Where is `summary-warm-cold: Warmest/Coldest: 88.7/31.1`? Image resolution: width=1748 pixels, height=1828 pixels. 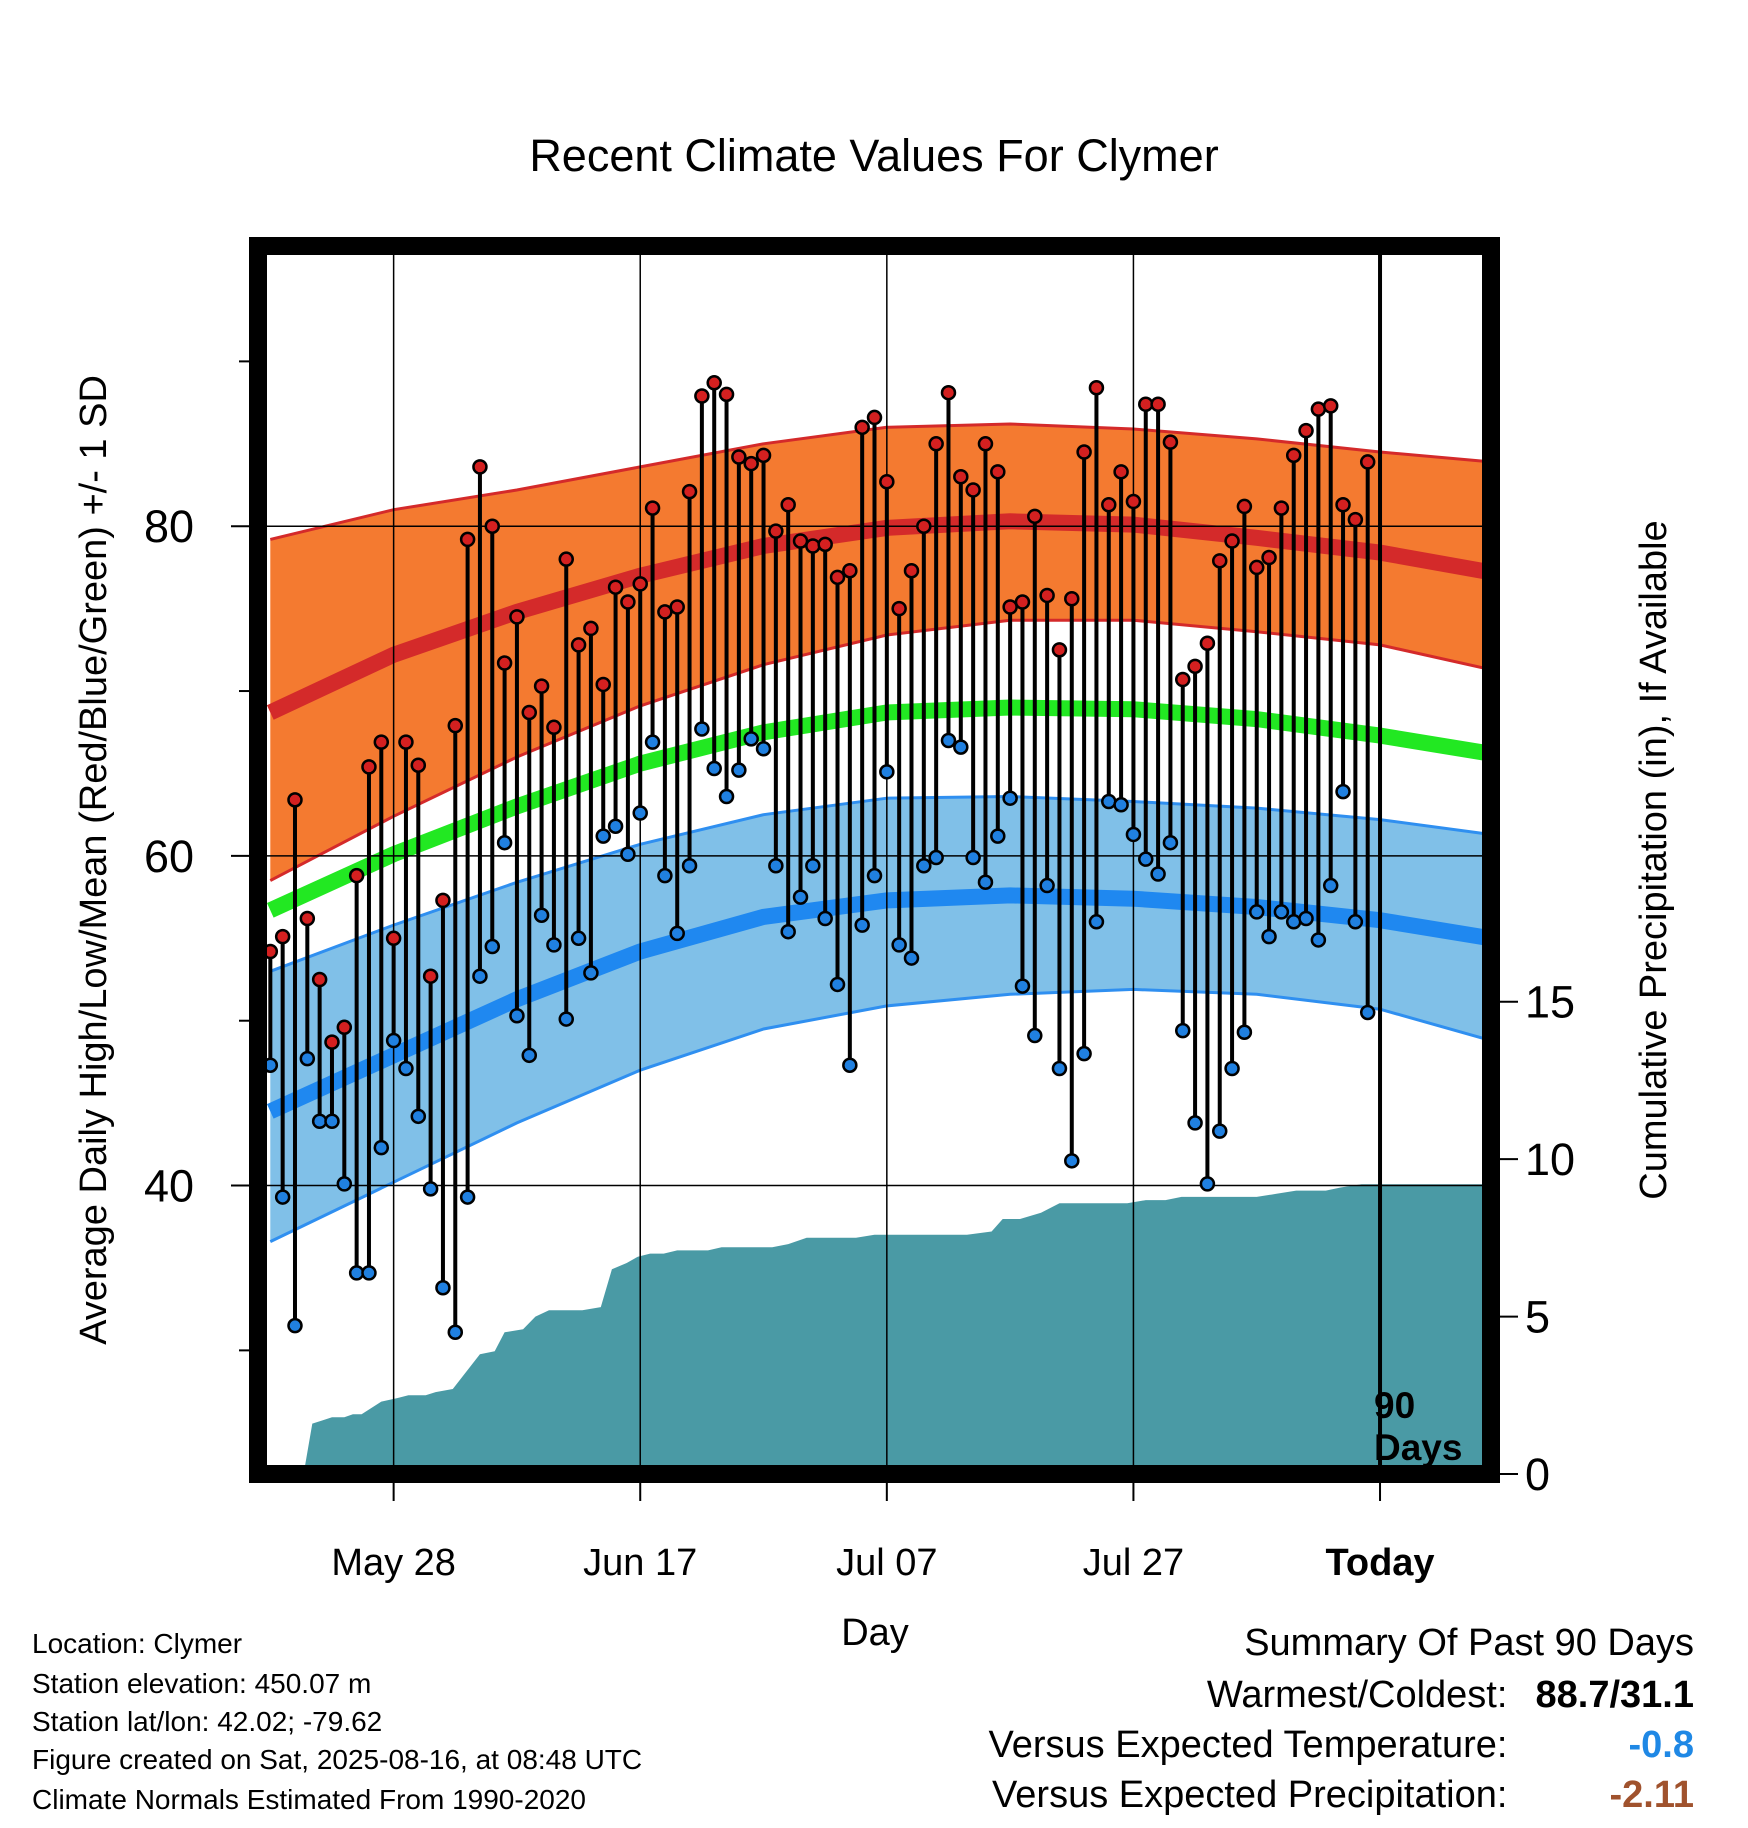 summary-warm-cold: Warmest/Coldest: 88.7/31.1 is located at coordinates (1450, 1695).